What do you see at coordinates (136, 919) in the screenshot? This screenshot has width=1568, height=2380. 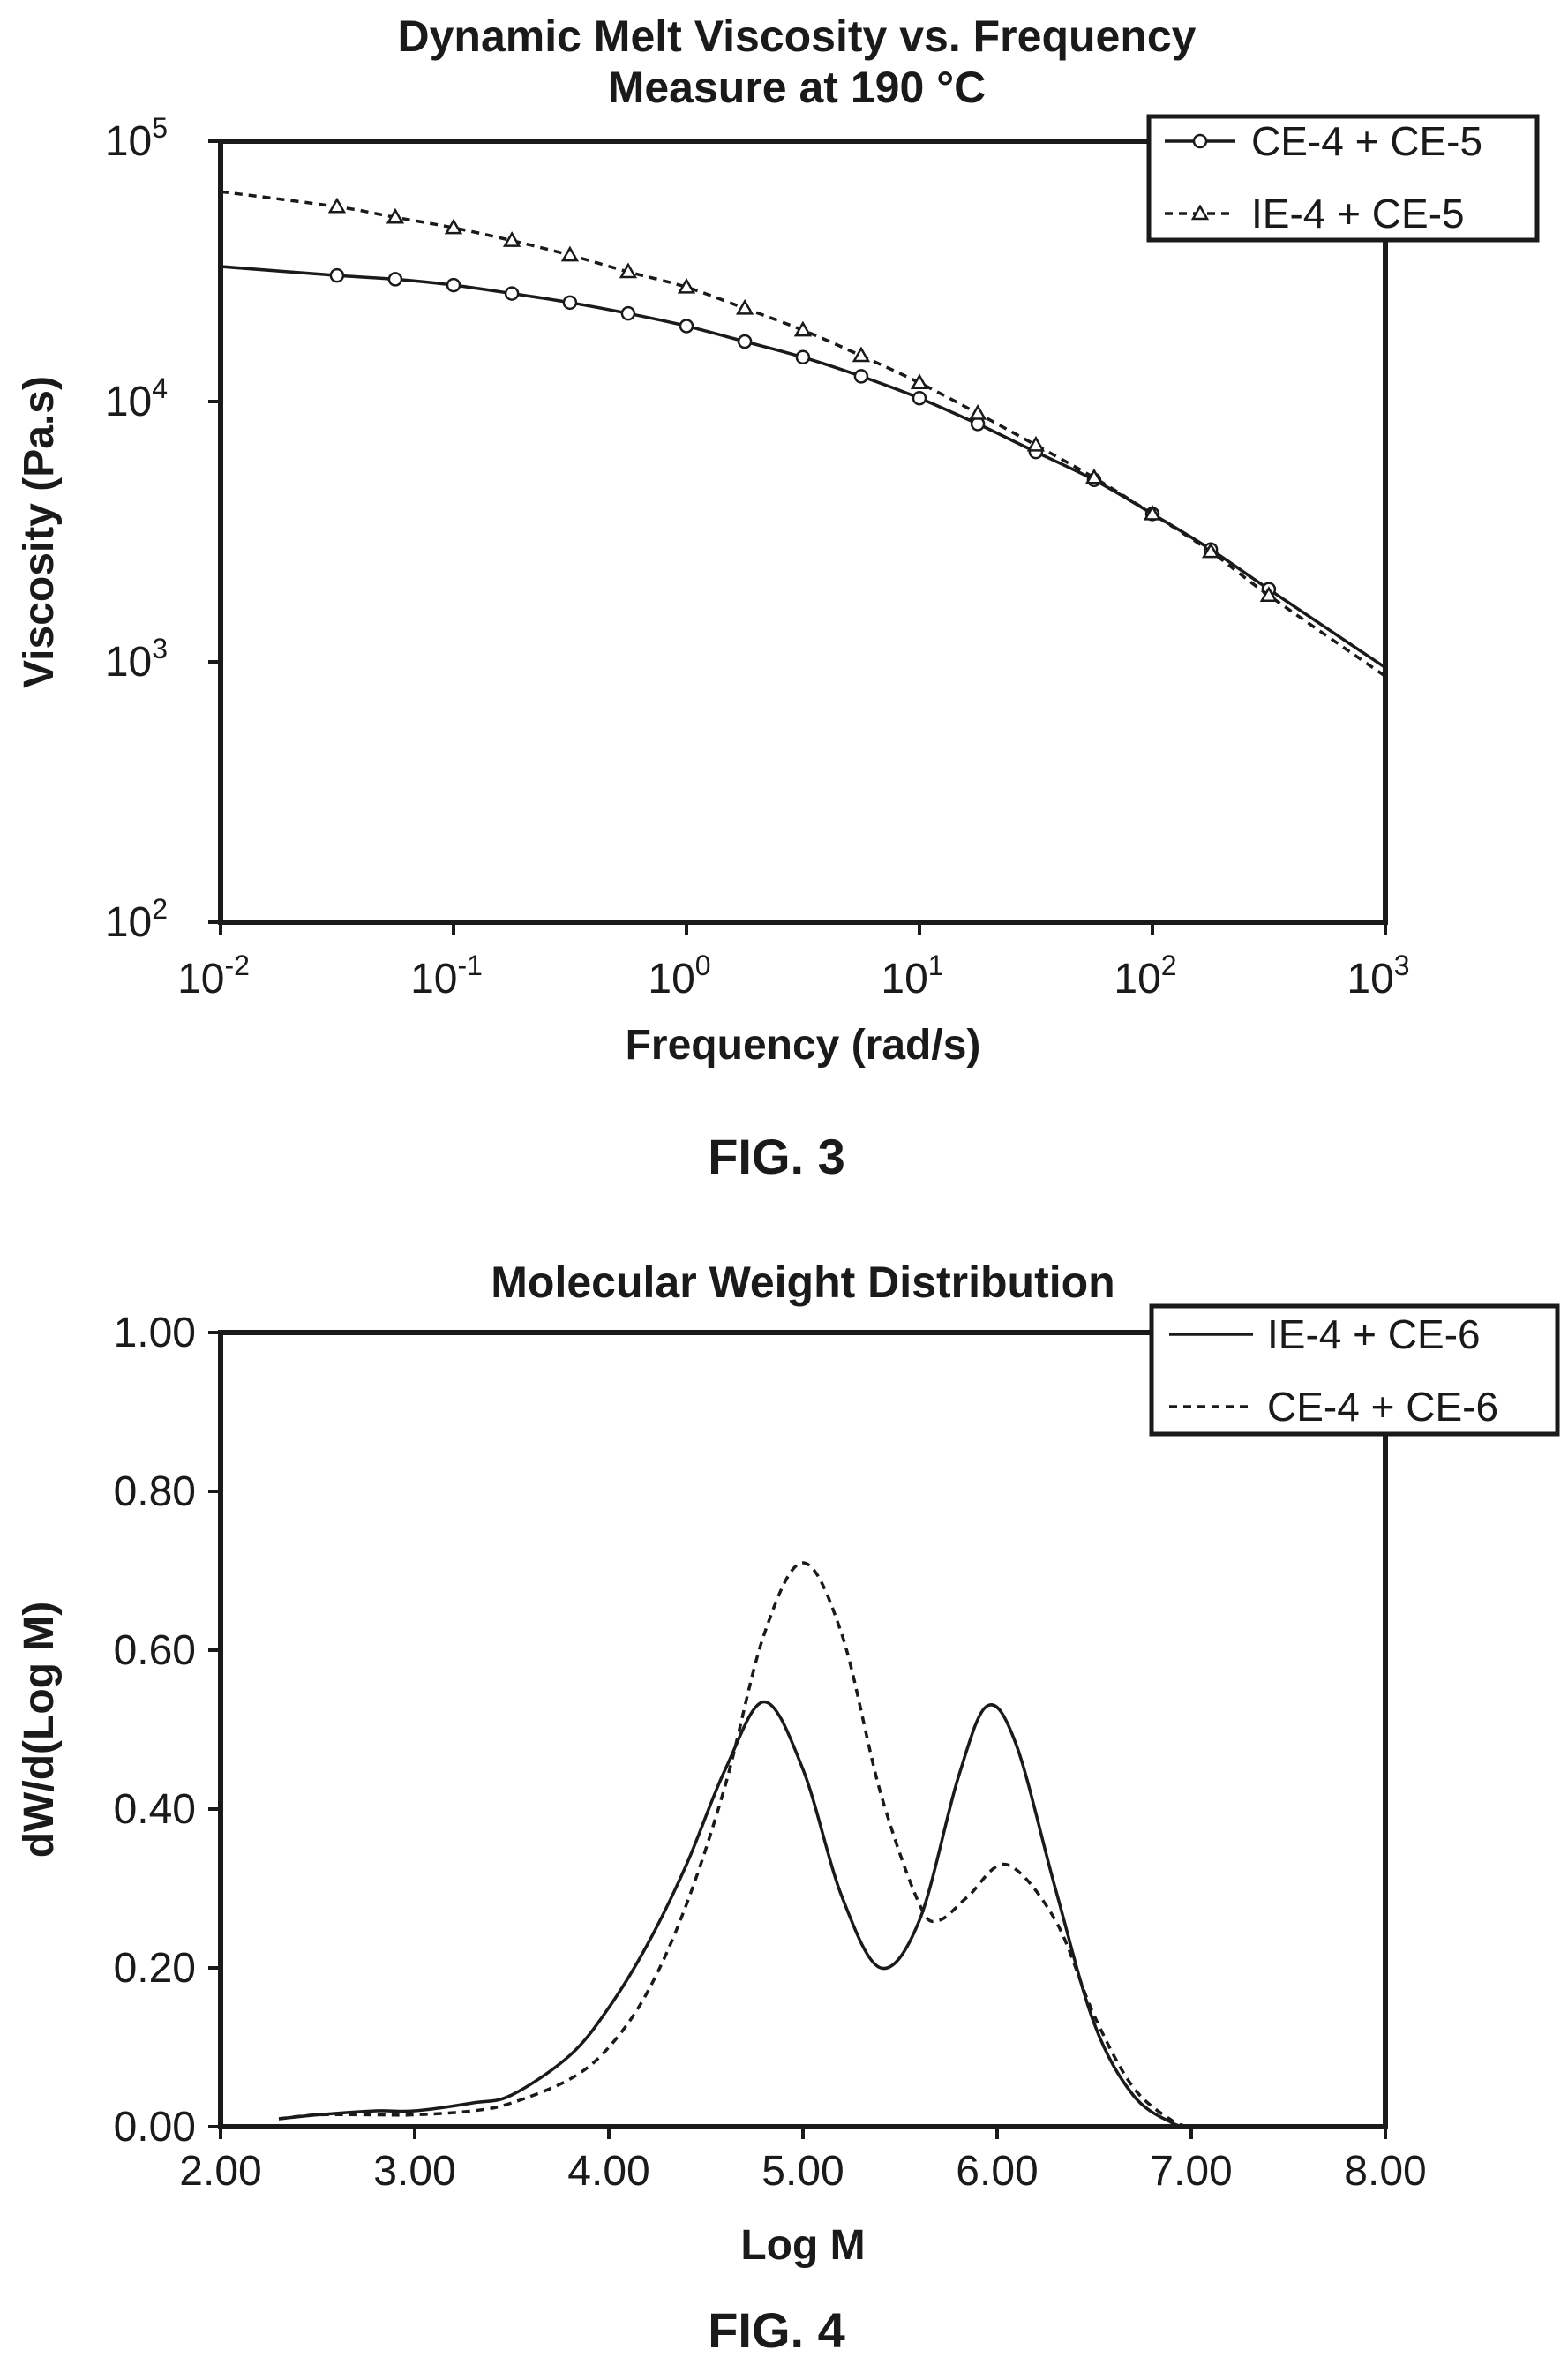 I see `y-tick-label: 10²` at bounding box center [136, 919].